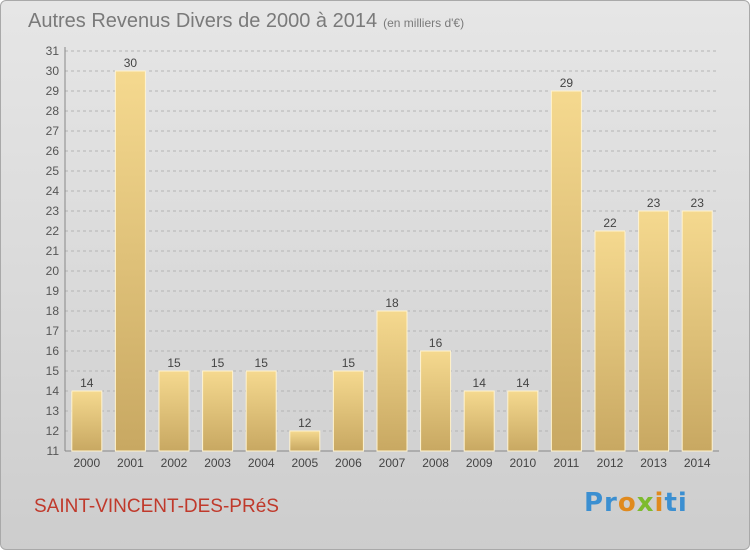 The width and height of the screenshot is (750, 550). What do you see at coordinates (610, 341) in the screenshot?
I see `bar-2012` at bounding box center [610, 341].